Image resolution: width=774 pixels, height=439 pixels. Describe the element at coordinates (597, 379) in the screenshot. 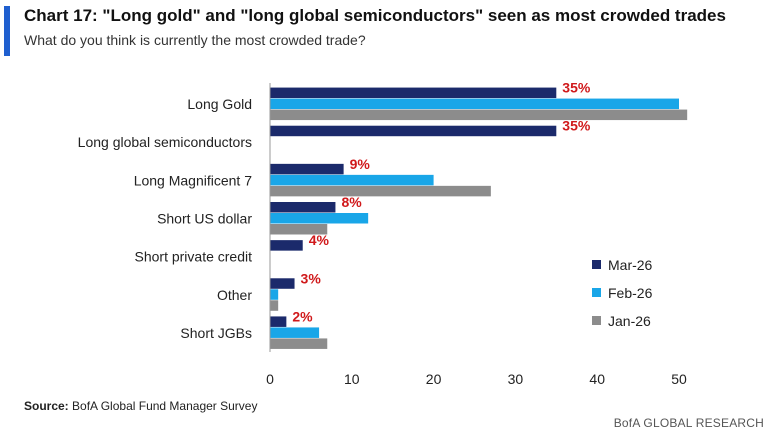

I see `x-tick-label: 40` at that location.